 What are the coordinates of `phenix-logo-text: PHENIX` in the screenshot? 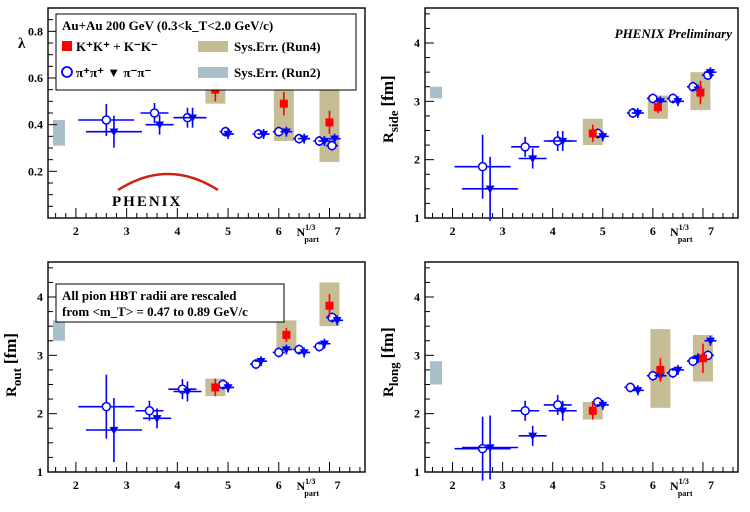 It's located at (147, 202).